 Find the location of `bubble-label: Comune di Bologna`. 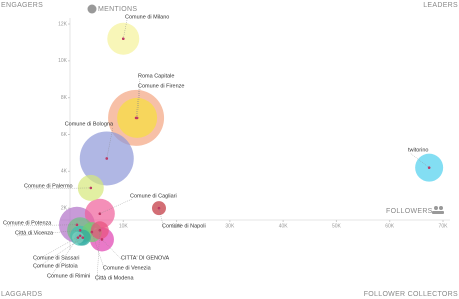

bubble-label: Comune di Bologna is located at coordinates (89, 124).